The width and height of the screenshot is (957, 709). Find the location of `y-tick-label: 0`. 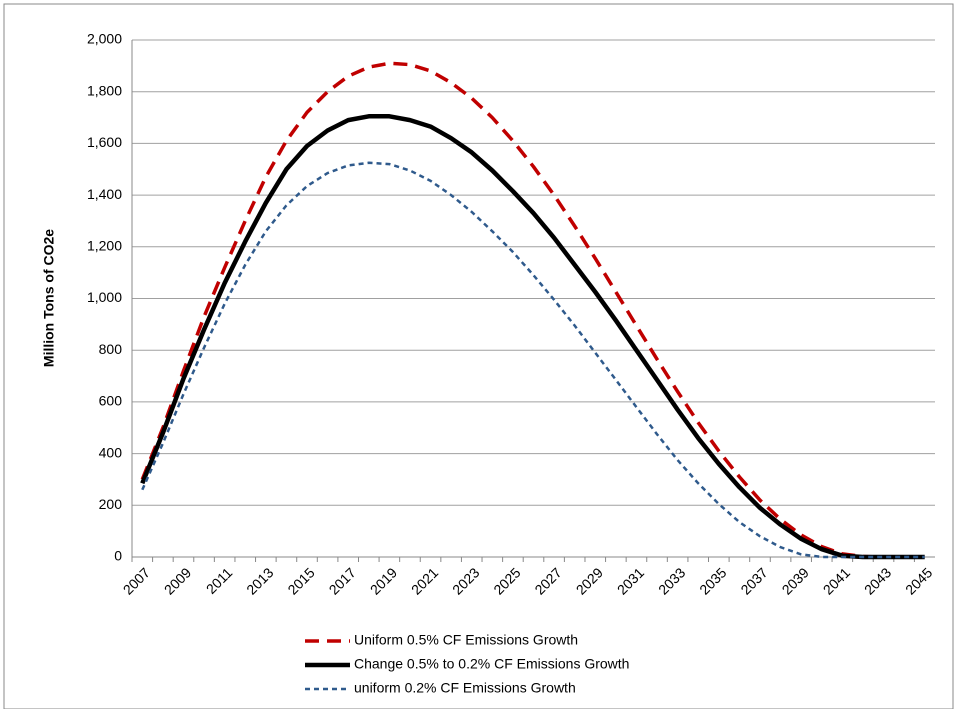

y-tick-label: 0 is located at coordinates (118, 556).